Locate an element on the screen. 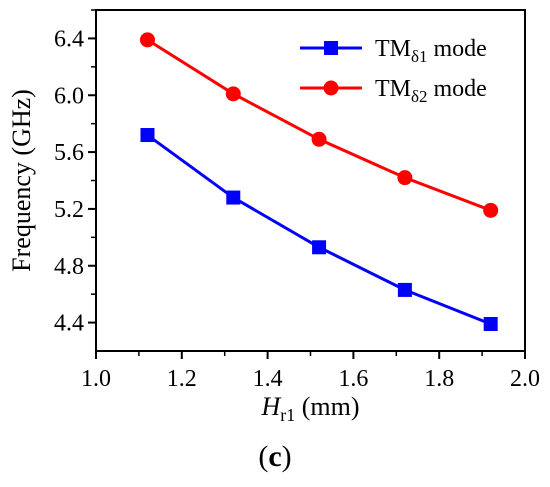 Image resolution: width=550 pixels, height=487 pixels. legend-label-2: TMδ2 mode is located at coordinates (431, 91).